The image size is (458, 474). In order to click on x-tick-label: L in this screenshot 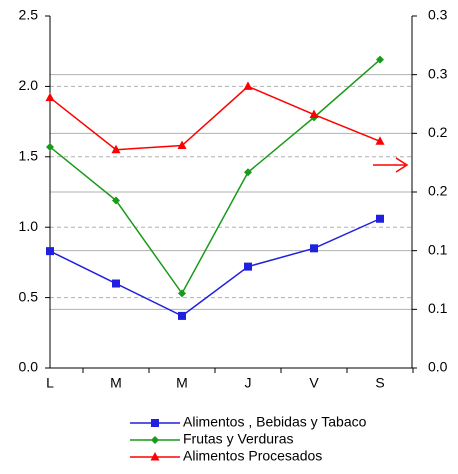, I will do `click(50, 383)`.